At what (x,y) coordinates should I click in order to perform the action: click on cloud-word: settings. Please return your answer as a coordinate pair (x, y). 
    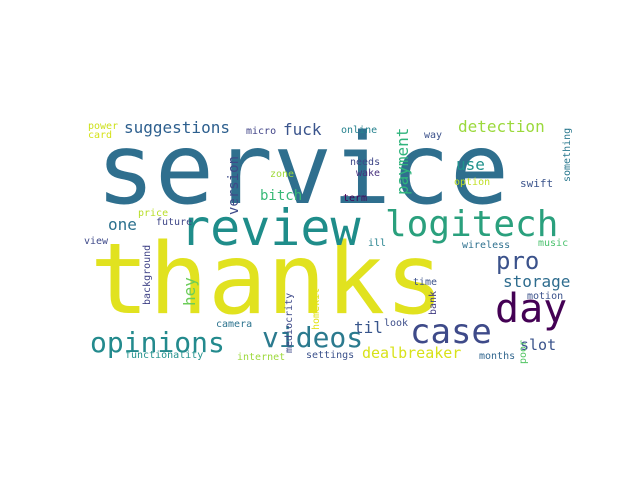
    Looking at the image, I should click on (330, 355).